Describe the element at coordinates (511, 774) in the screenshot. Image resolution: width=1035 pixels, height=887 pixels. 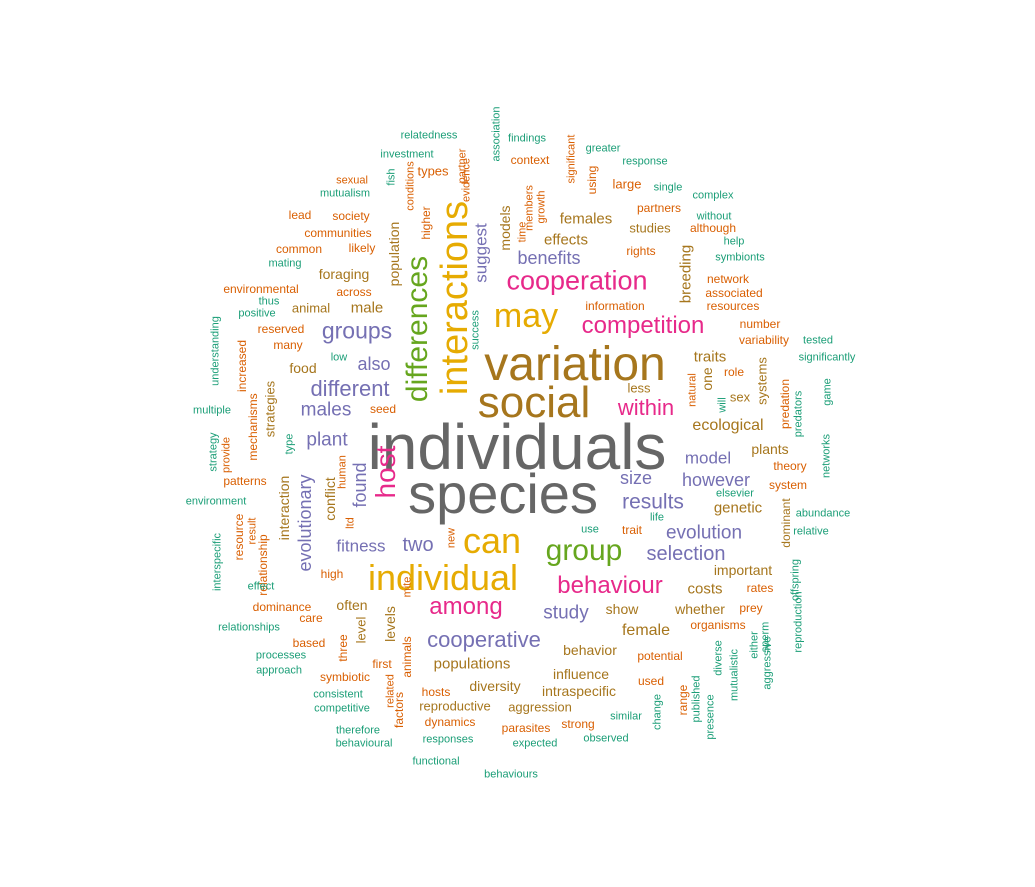
I see `word-behaviours: behaviours` at that location.